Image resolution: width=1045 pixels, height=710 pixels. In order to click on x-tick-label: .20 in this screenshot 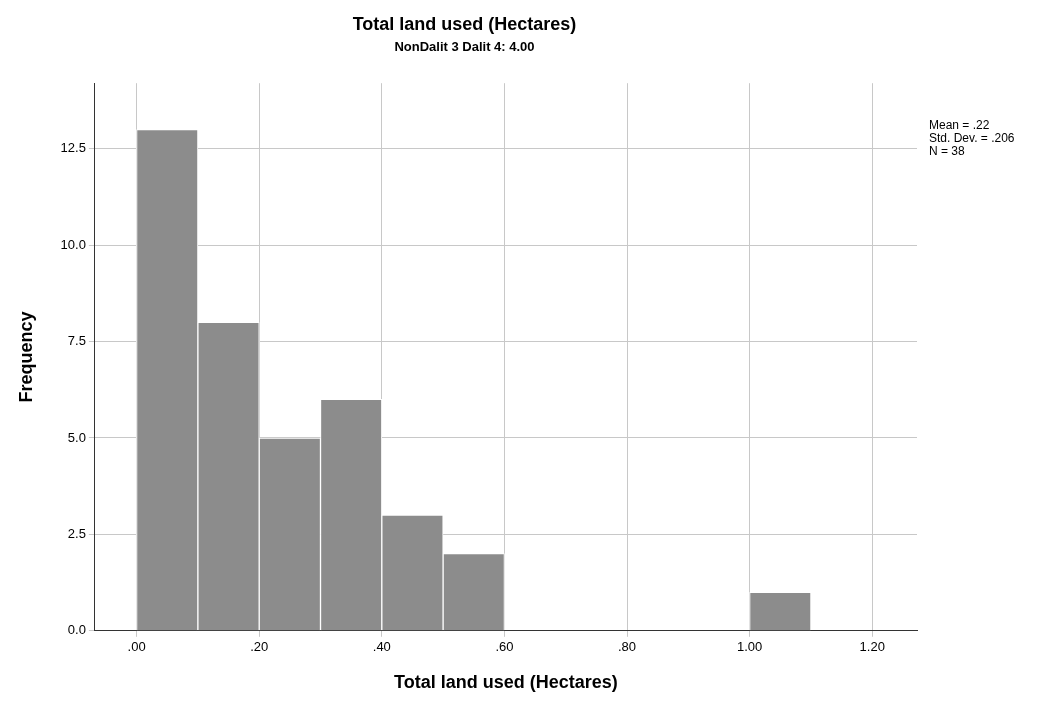, I will do `click(259, 647)`.